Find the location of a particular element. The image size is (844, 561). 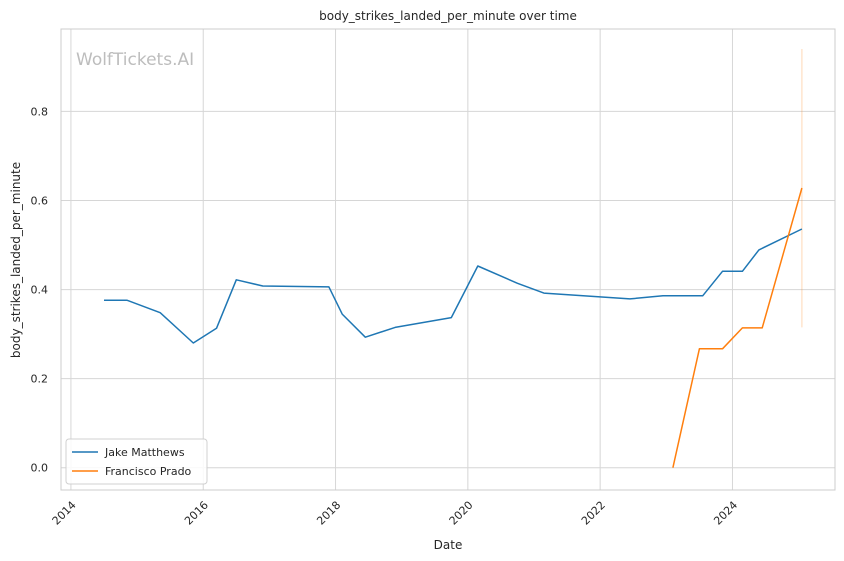

legend-label-francisco-prado: Francisco Prado is located at coordinates (148, 471).